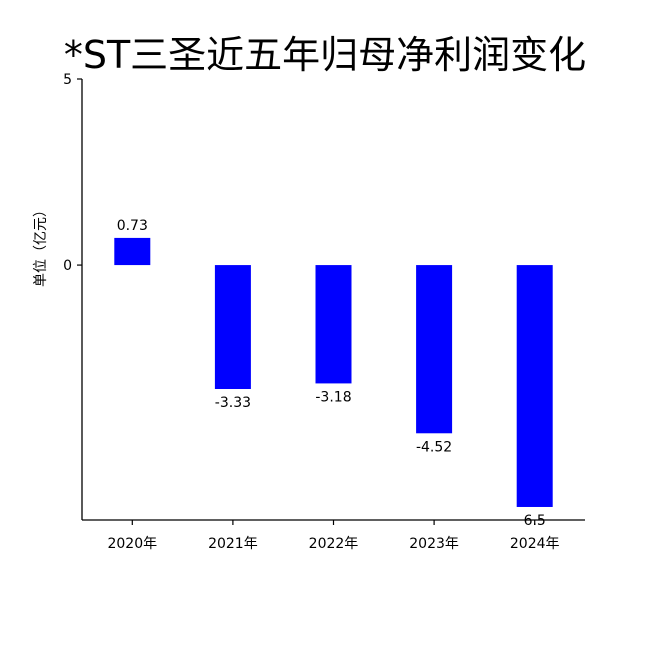 The width and height of the screenshot is (650, 650). What do you see at coordinates (535, 544) in the screenshot?
I see `x-tick-label-4: 2024年` at bounding box center [535, 544].